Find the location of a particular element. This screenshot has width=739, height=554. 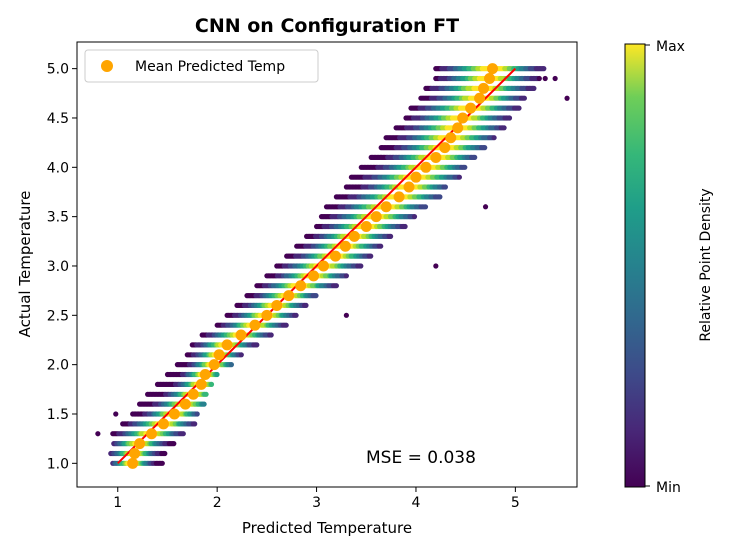

x-tick-label: 5 is located at coordinates (515, 503).